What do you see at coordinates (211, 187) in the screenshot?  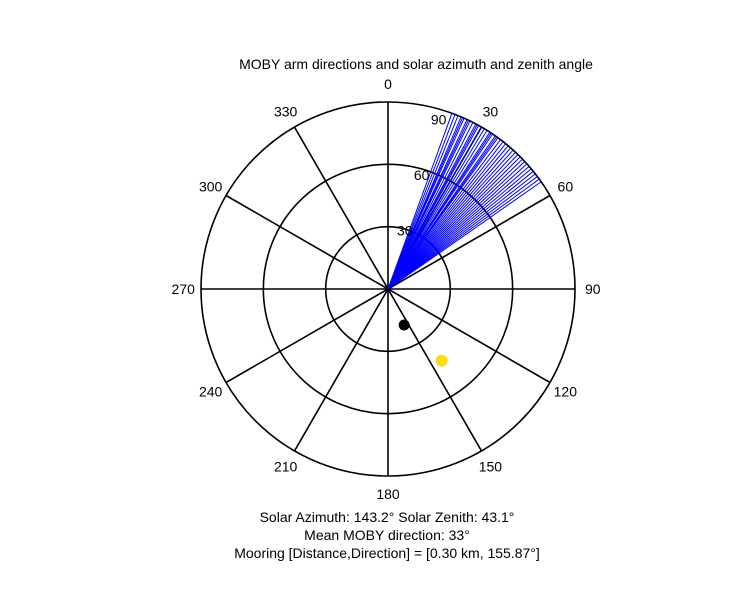 I see `angle-label-300: 300` at bounding box center [211, 187].